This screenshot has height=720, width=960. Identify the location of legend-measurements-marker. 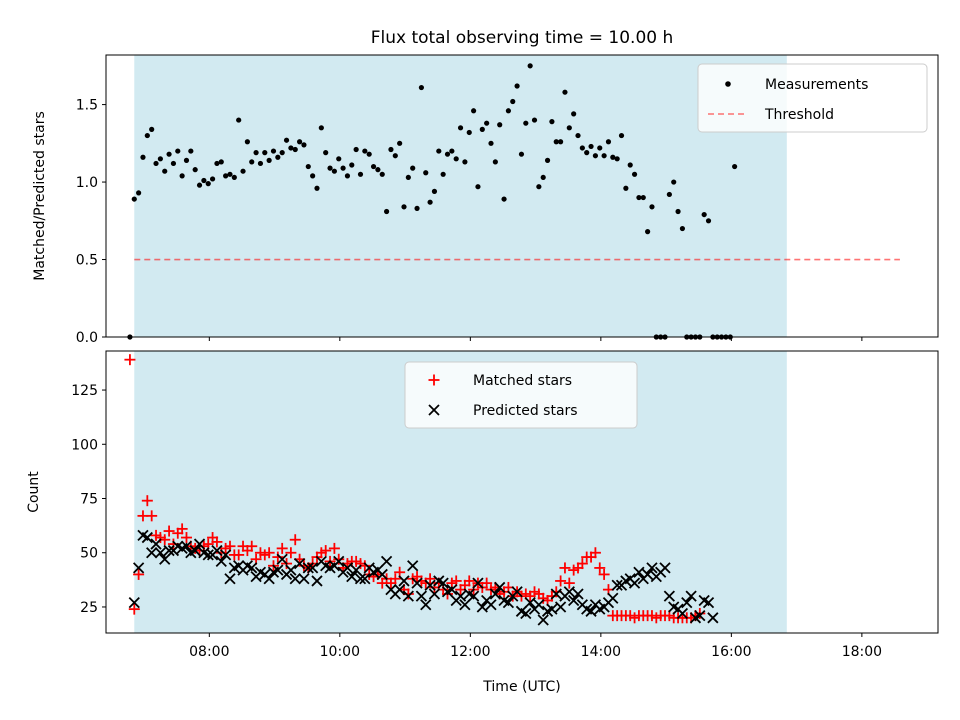
(728, 84).